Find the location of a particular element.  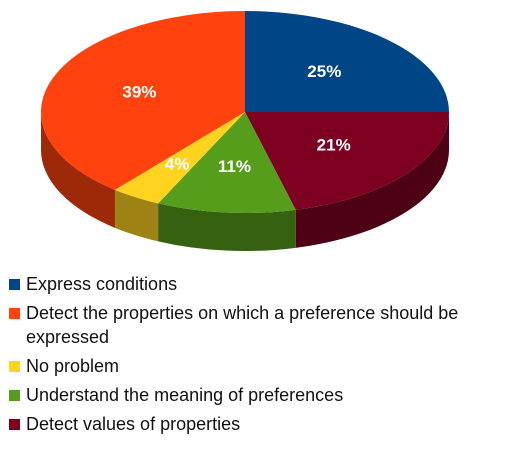

legend-item-understand-the-meaning-of-preferences: Understand the meaning of preferences is located at coordinates (261, 395).